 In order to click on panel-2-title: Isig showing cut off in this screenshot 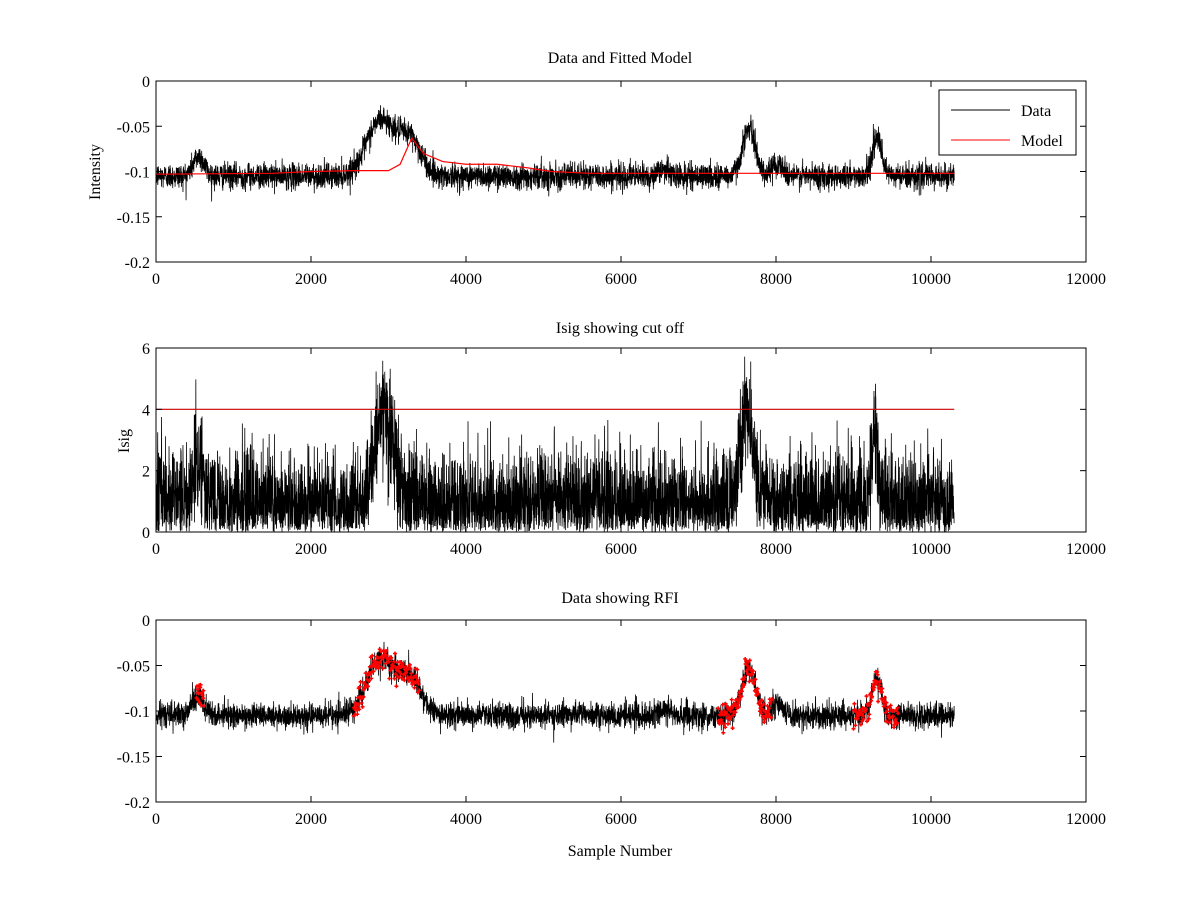, I will do `click(620, 328)`.